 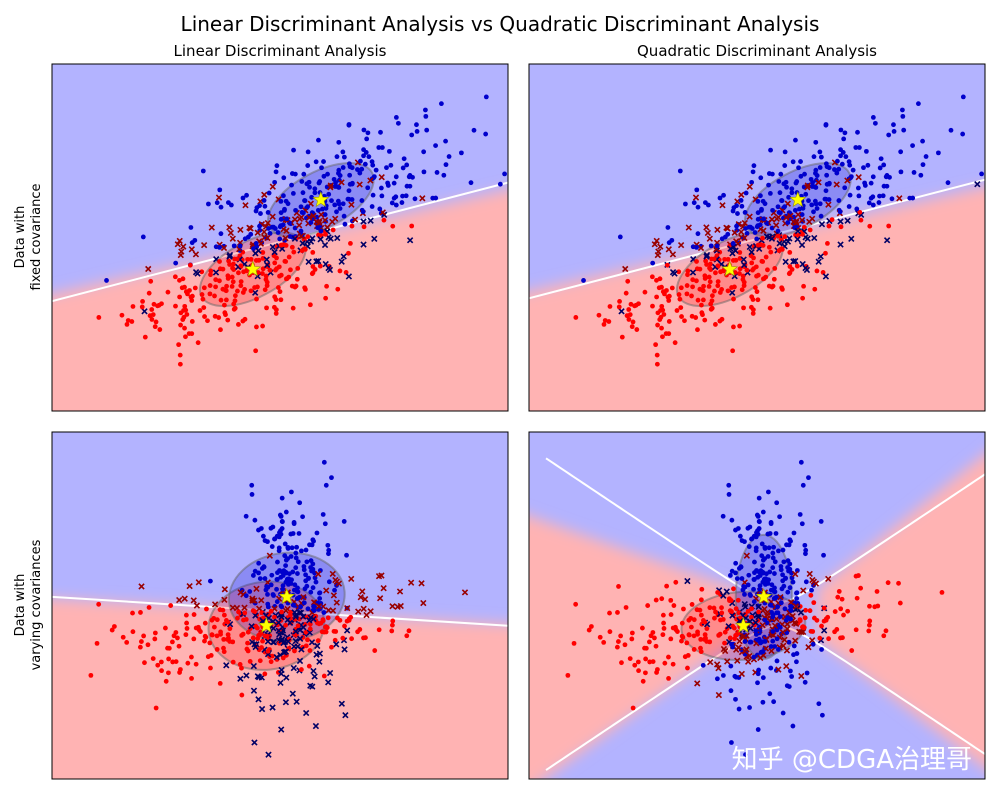 I want to click on decision-boundary, so click(x=280, y=242).